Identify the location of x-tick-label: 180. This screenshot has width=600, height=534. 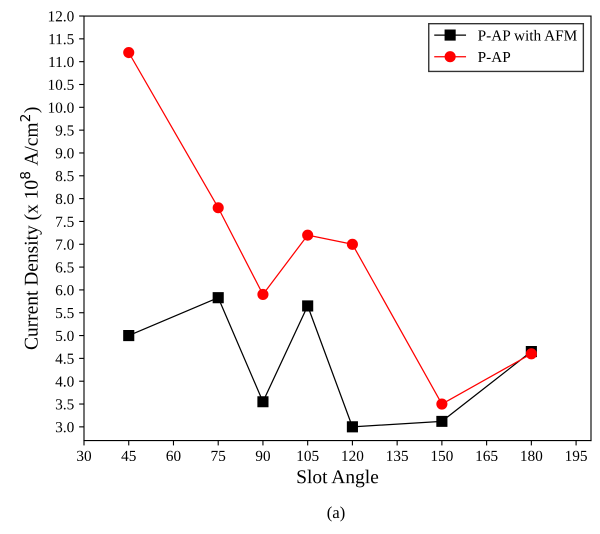
(531, 456).